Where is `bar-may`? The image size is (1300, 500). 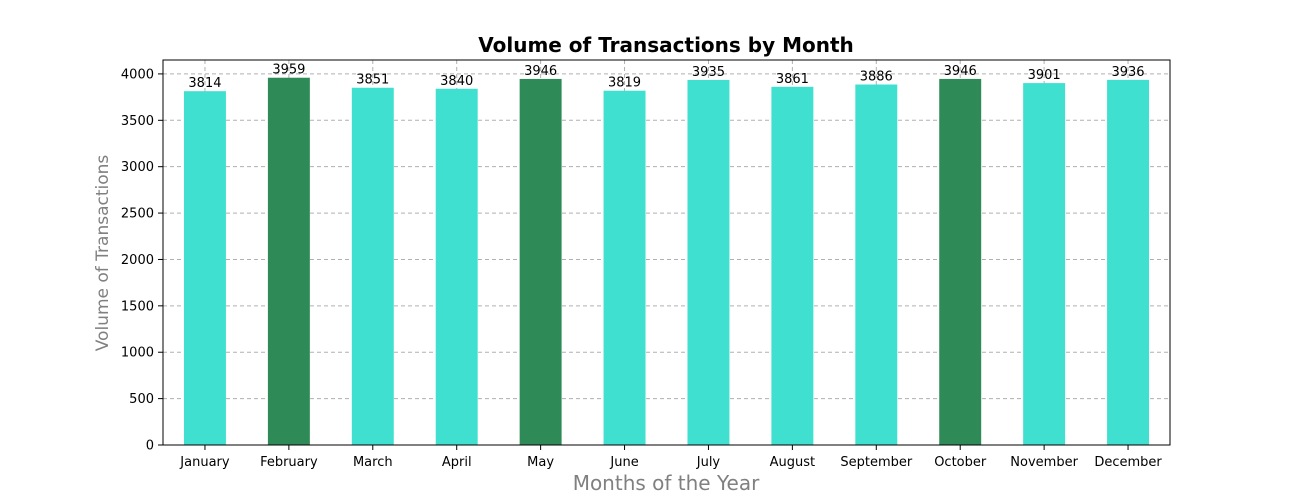 bar-may is located at coordinates (540, 262).